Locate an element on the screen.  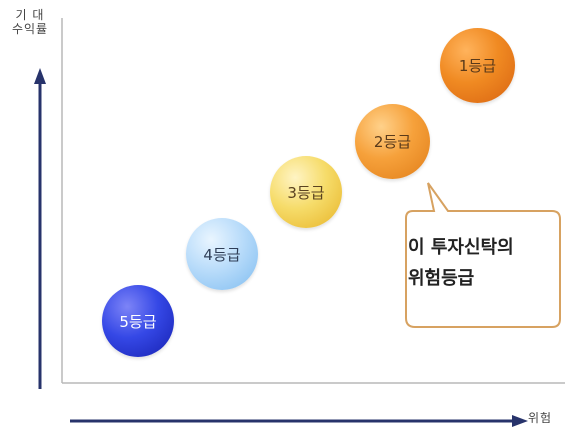
grade-5-circle: 5등급 is located at coordinates (138, 321).